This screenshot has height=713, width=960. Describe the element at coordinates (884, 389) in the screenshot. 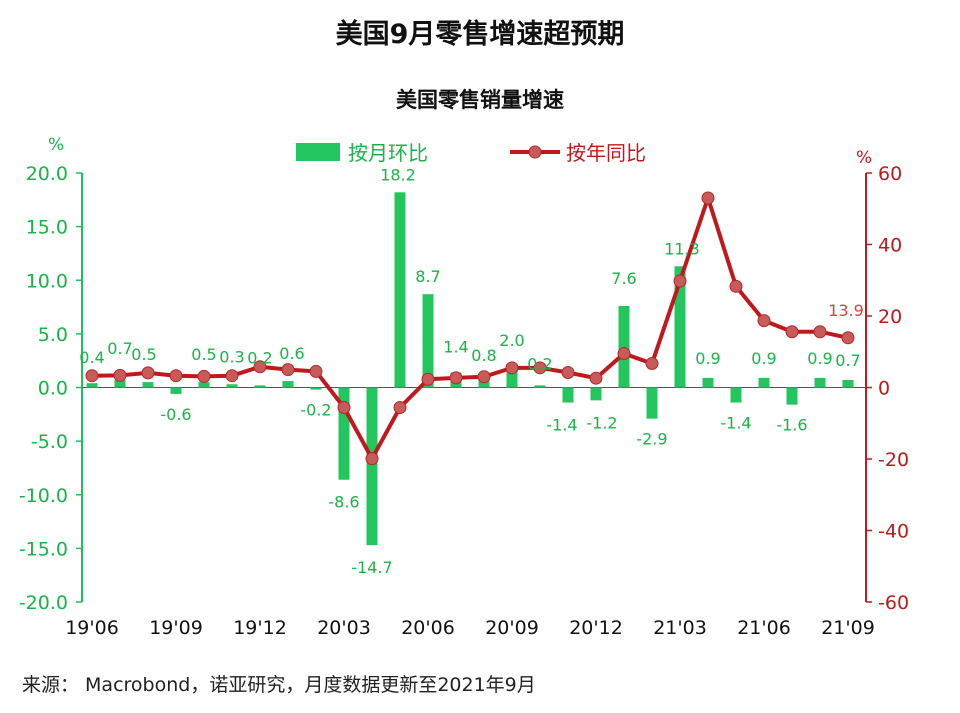

I see `right-axis-tick-label: 0` at that location.